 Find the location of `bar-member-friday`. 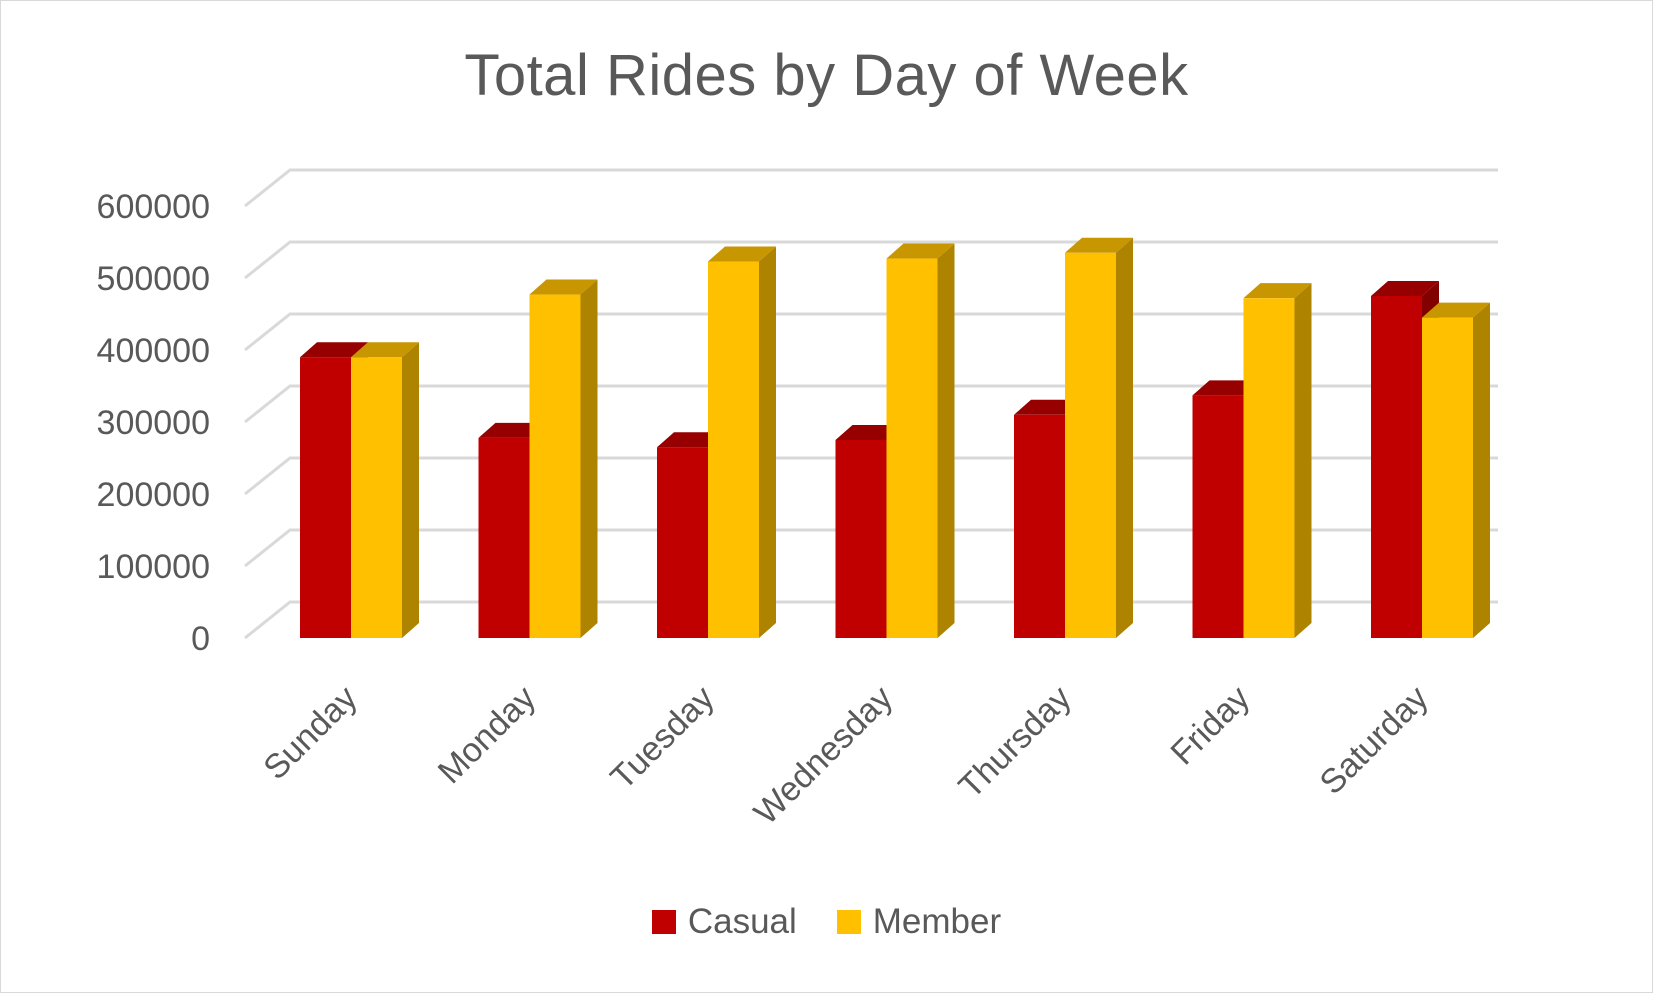

bar-member-friday is located at coordinates (1277, 460).